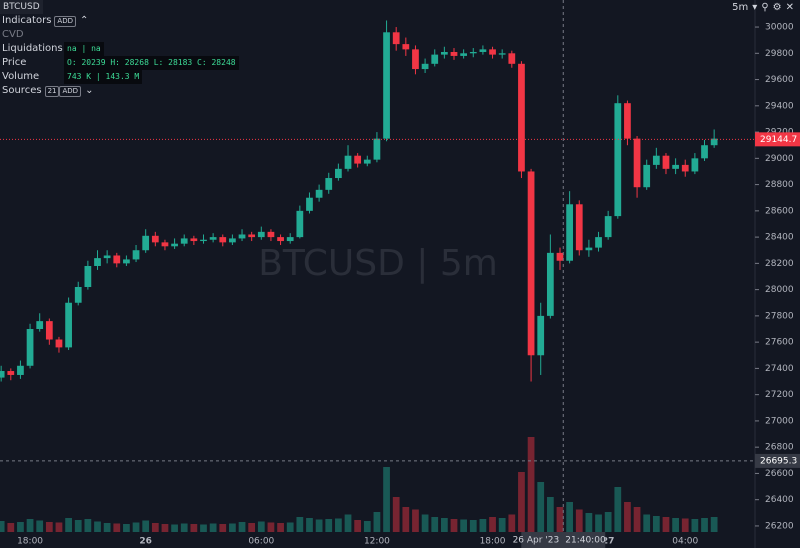 The width and height of the screenshot is (800, 548). Describe the element at coordinates (21, 7) in the screenshot. I see `symbol: BTCUSD` at that location.